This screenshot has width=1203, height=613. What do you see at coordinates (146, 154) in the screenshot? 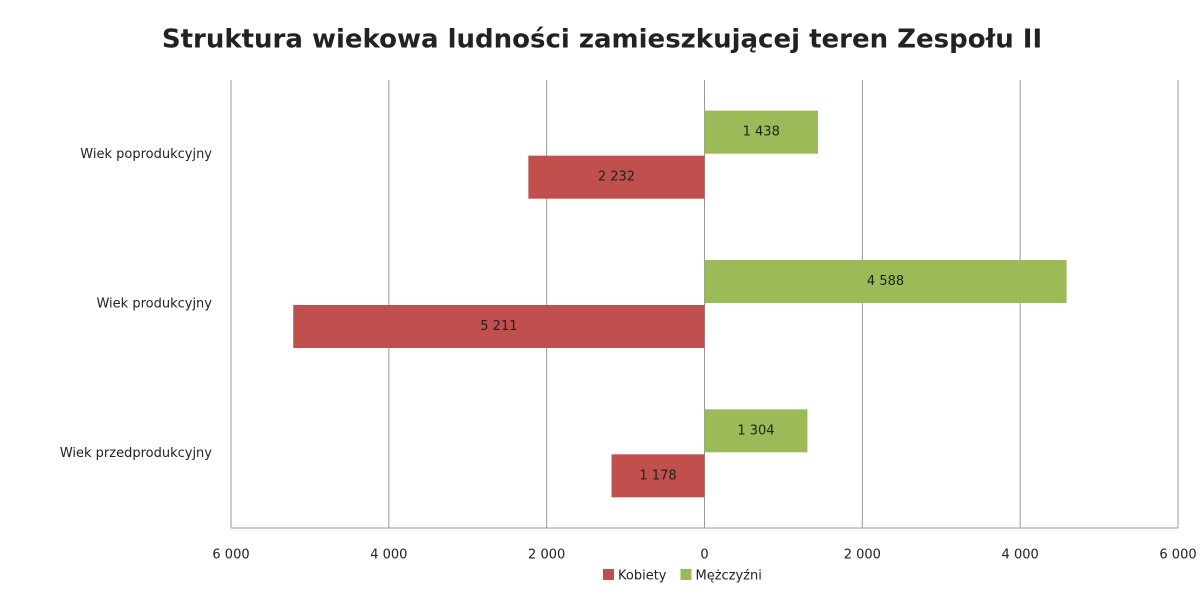
I see `y-tick-label: Wiek poprodukcyjny` at bounding box center [146, 154].